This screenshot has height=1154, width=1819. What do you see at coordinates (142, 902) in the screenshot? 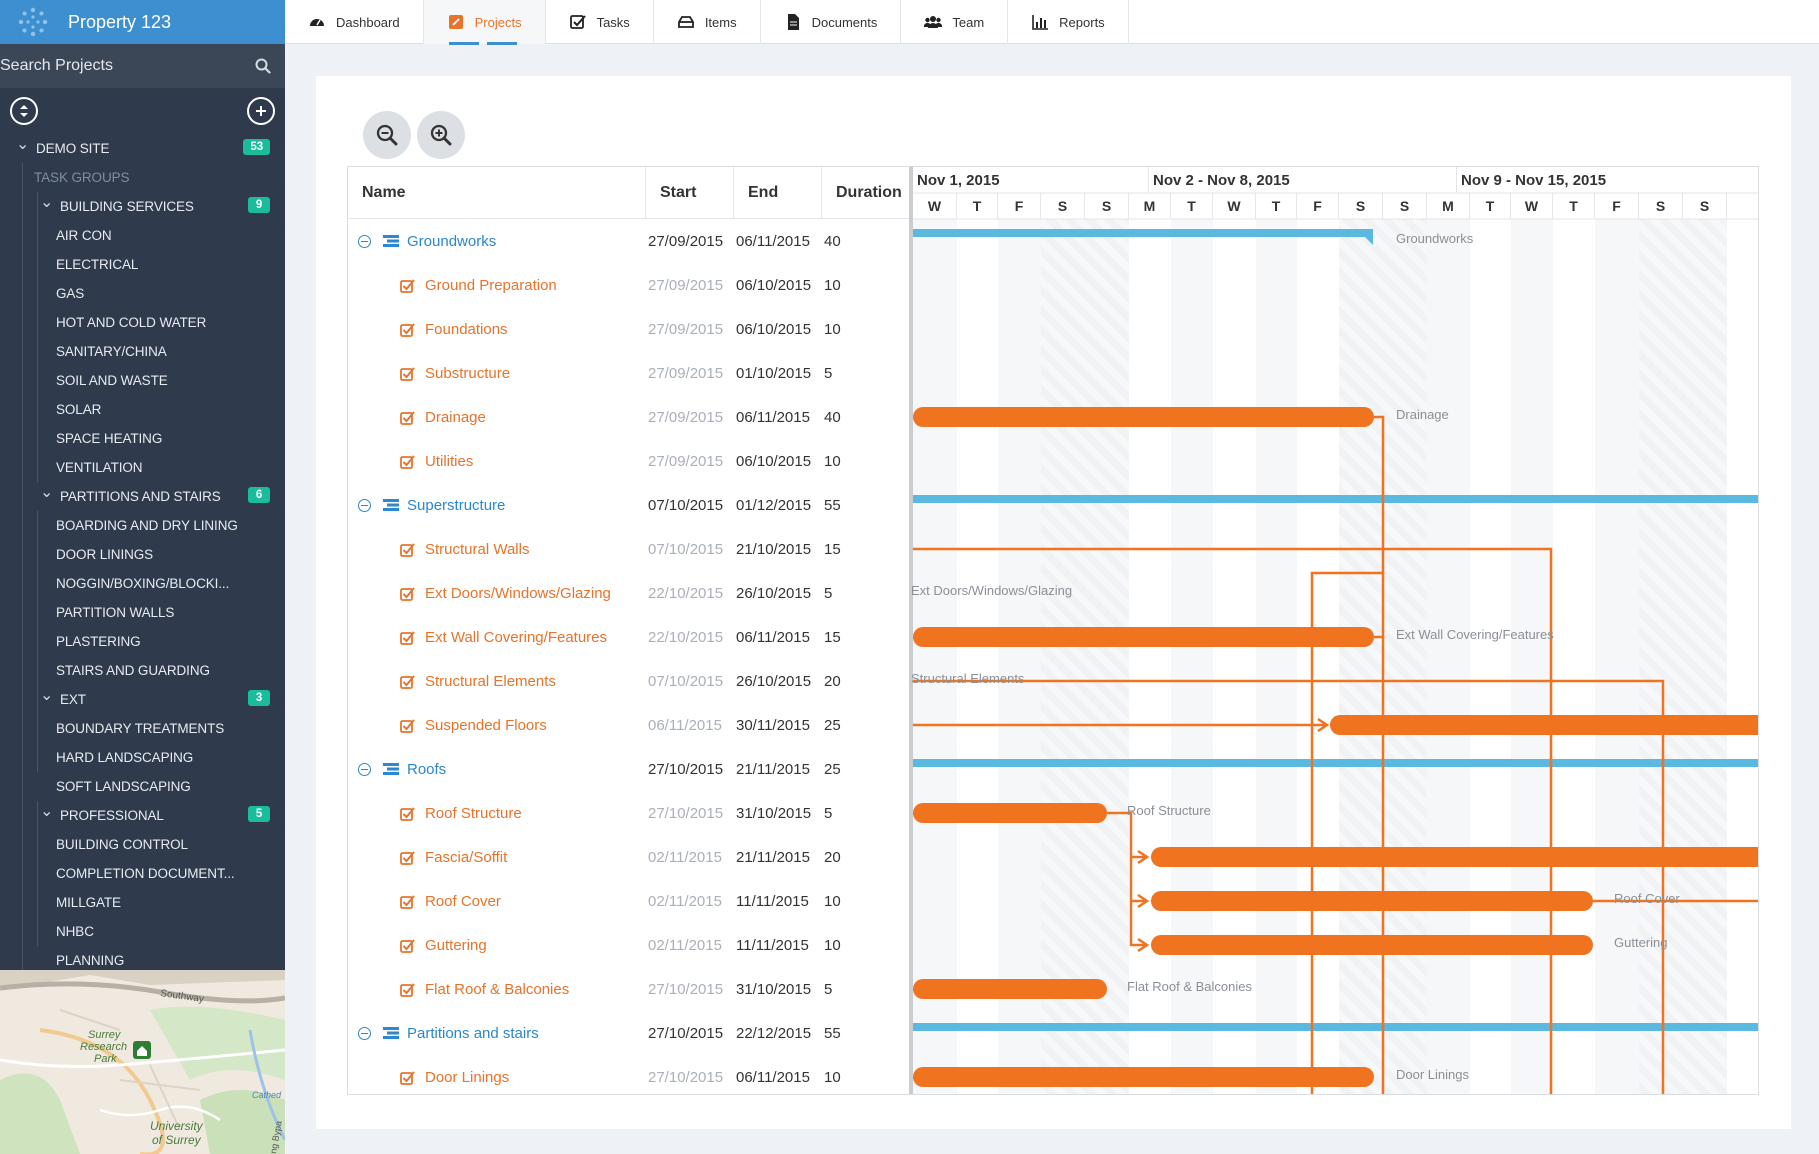
I see `sidebar-item-millgate: MILLGATE` at bounding box center [142, 902].